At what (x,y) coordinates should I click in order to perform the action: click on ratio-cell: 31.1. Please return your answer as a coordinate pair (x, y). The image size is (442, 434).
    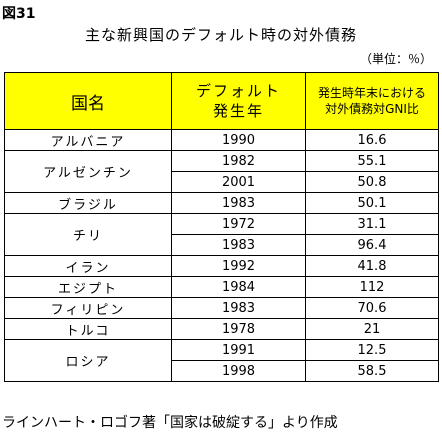
    Looking at the image, I should click on (372, 224).